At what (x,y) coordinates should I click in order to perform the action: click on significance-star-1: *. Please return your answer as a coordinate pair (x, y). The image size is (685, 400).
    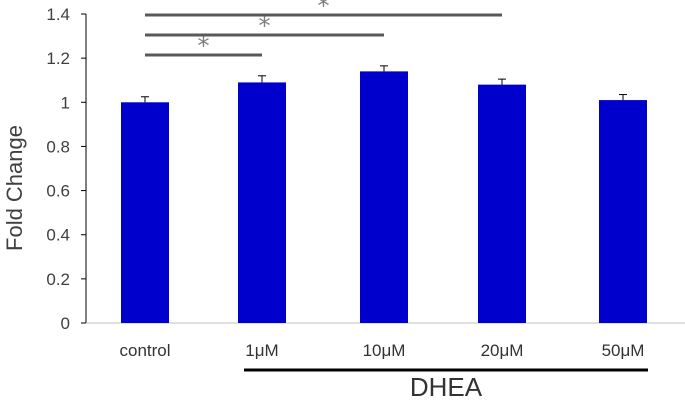
    Looking at the image, I should click on (265, 26).